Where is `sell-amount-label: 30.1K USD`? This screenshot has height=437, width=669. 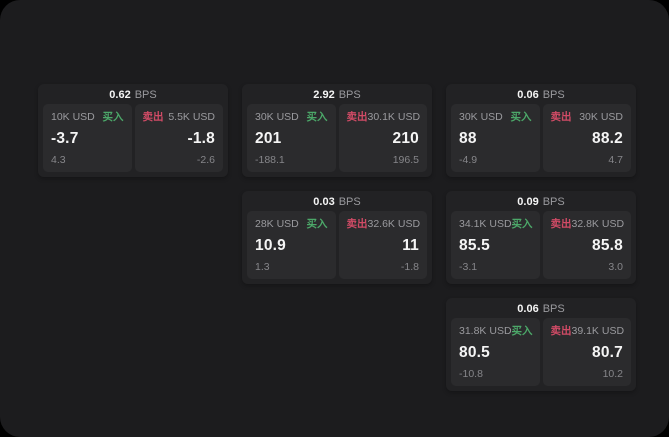
sell-amount-label: 30.1K USD is located at coordinates (394, 117).